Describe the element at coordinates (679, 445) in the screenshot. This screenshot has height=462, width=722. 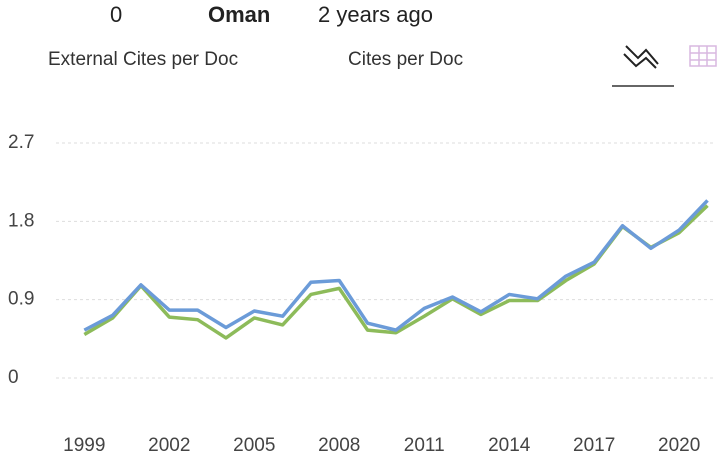
I see `x-tick-label: 2020` at that location.